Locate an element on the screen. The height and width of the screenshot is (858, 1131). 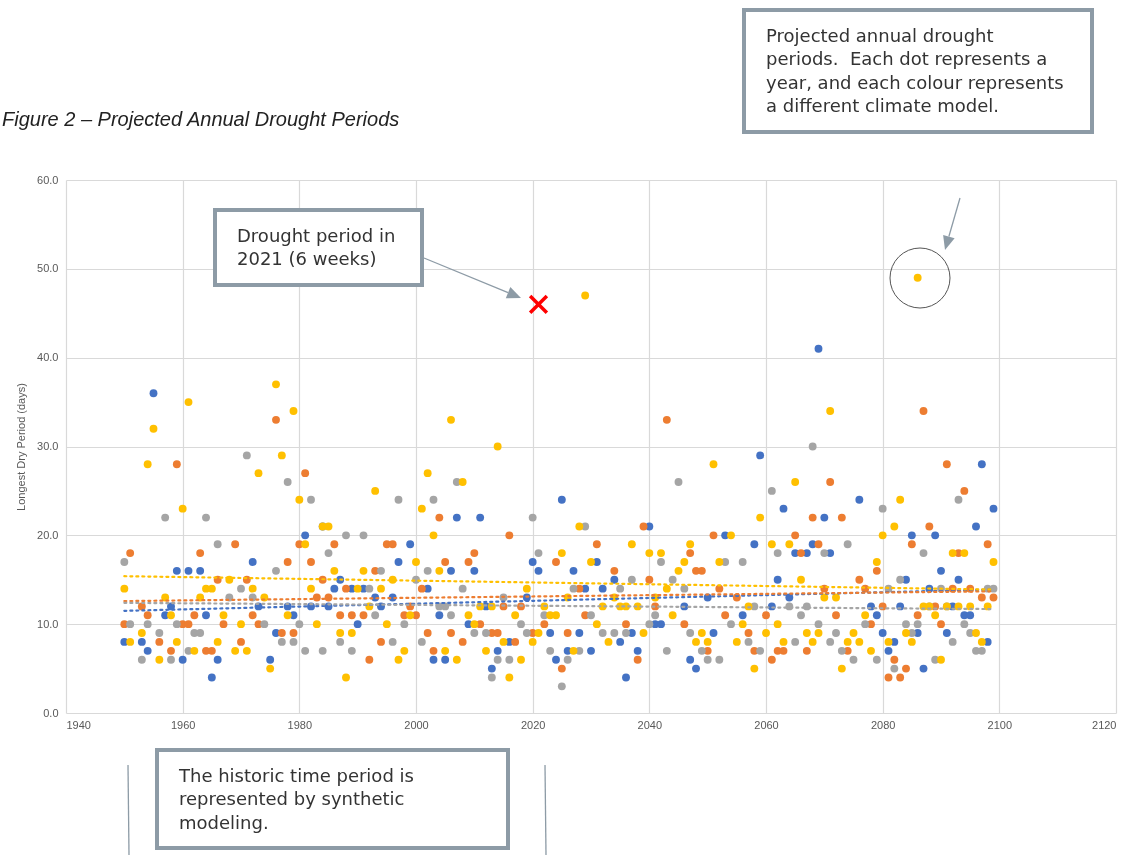
y-tick-label: 10.0 is located at coordinates (48, 623).